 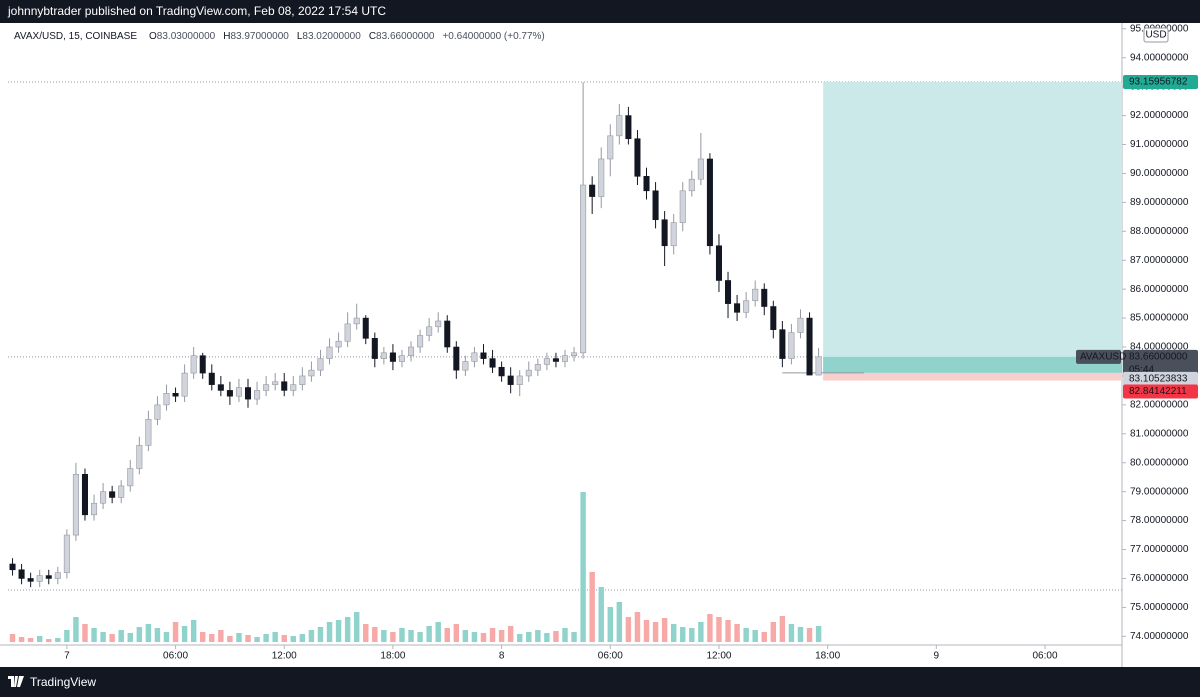 What do you see at coordinates (1158, 379) in the screenshot?
I see `entry-label: 83.10523833` at bounding box center [1158, 379].